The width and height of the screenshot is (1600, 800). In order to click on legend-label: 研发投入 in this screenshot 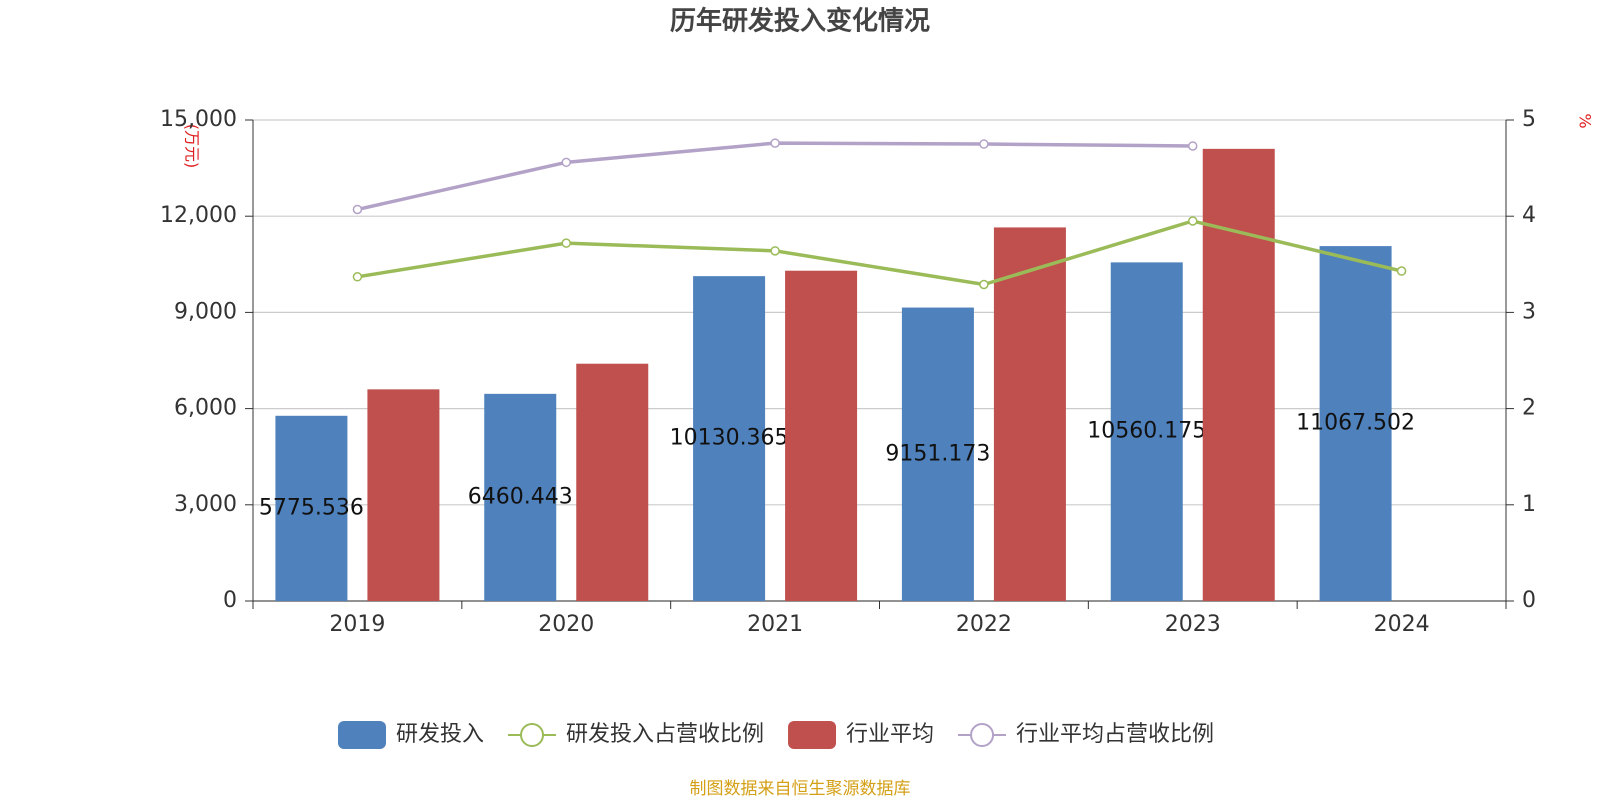, I will do `click(440, 734)`.